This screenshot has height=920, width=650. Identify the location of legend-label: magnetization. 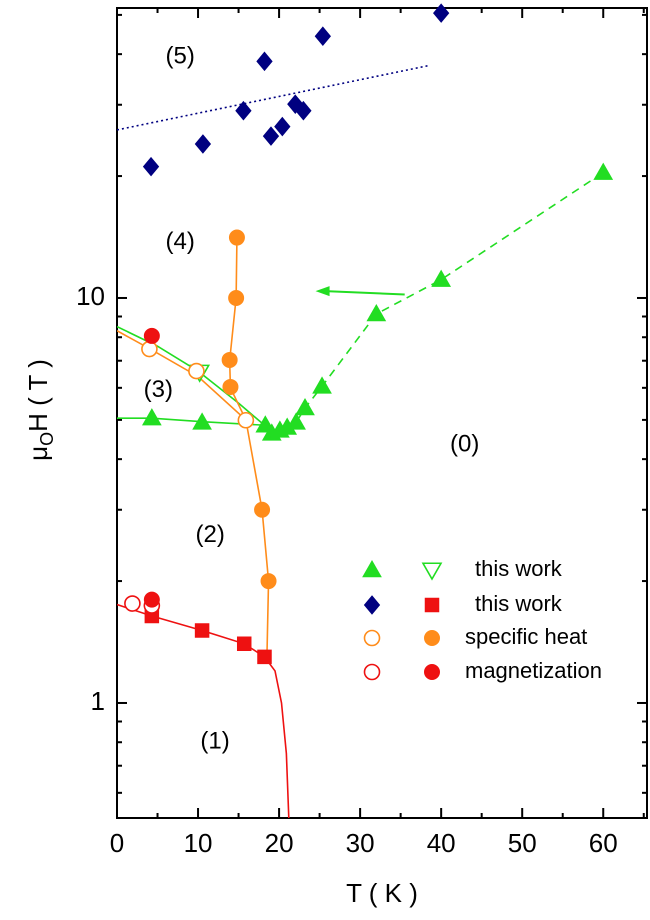
(533, 670).